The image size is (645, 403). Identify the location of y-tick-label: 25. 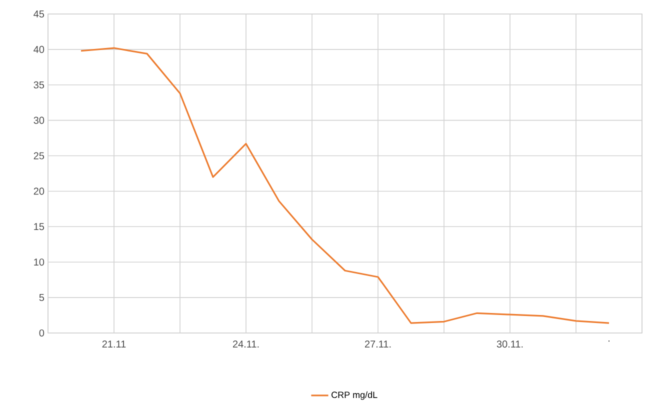
(39, 156).